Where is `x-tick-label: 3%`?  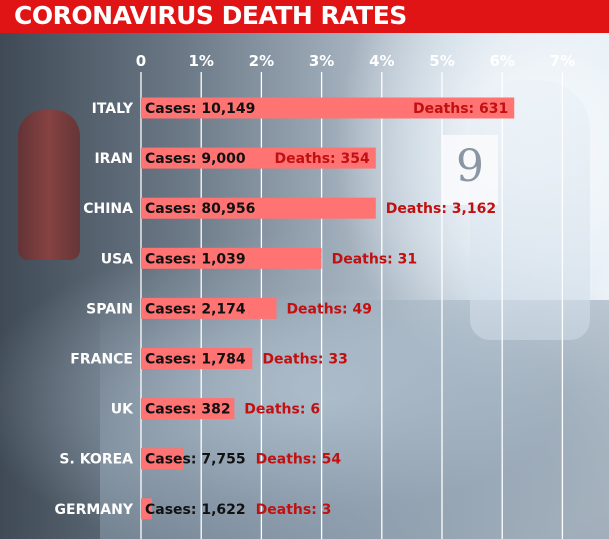 x-tick-label: 3% is located at coordinates (321, 61).